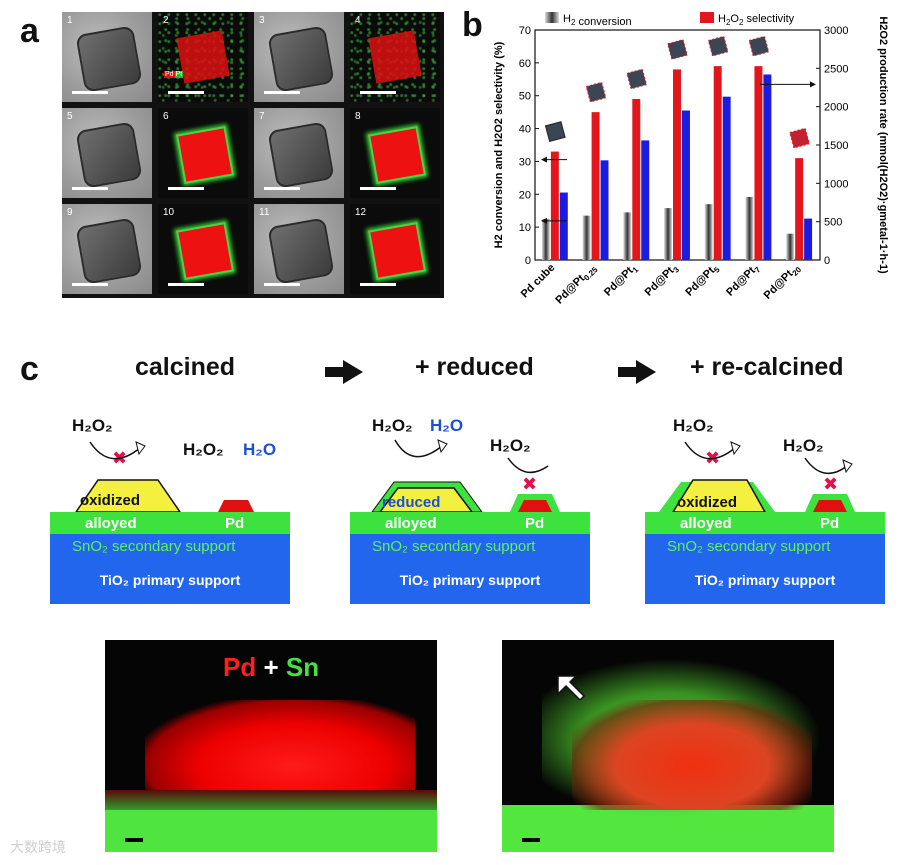  Describe the element at coordinates (472, 25) in the screenshot. I see `panel-label-b: b` at that location.